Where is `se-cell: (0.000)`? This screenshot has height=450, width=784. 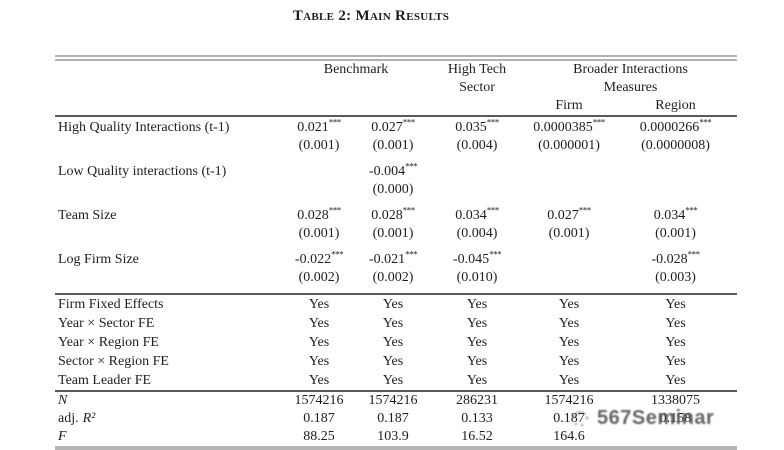
se-cell: (0.000) is located at coordinates (393, 189).